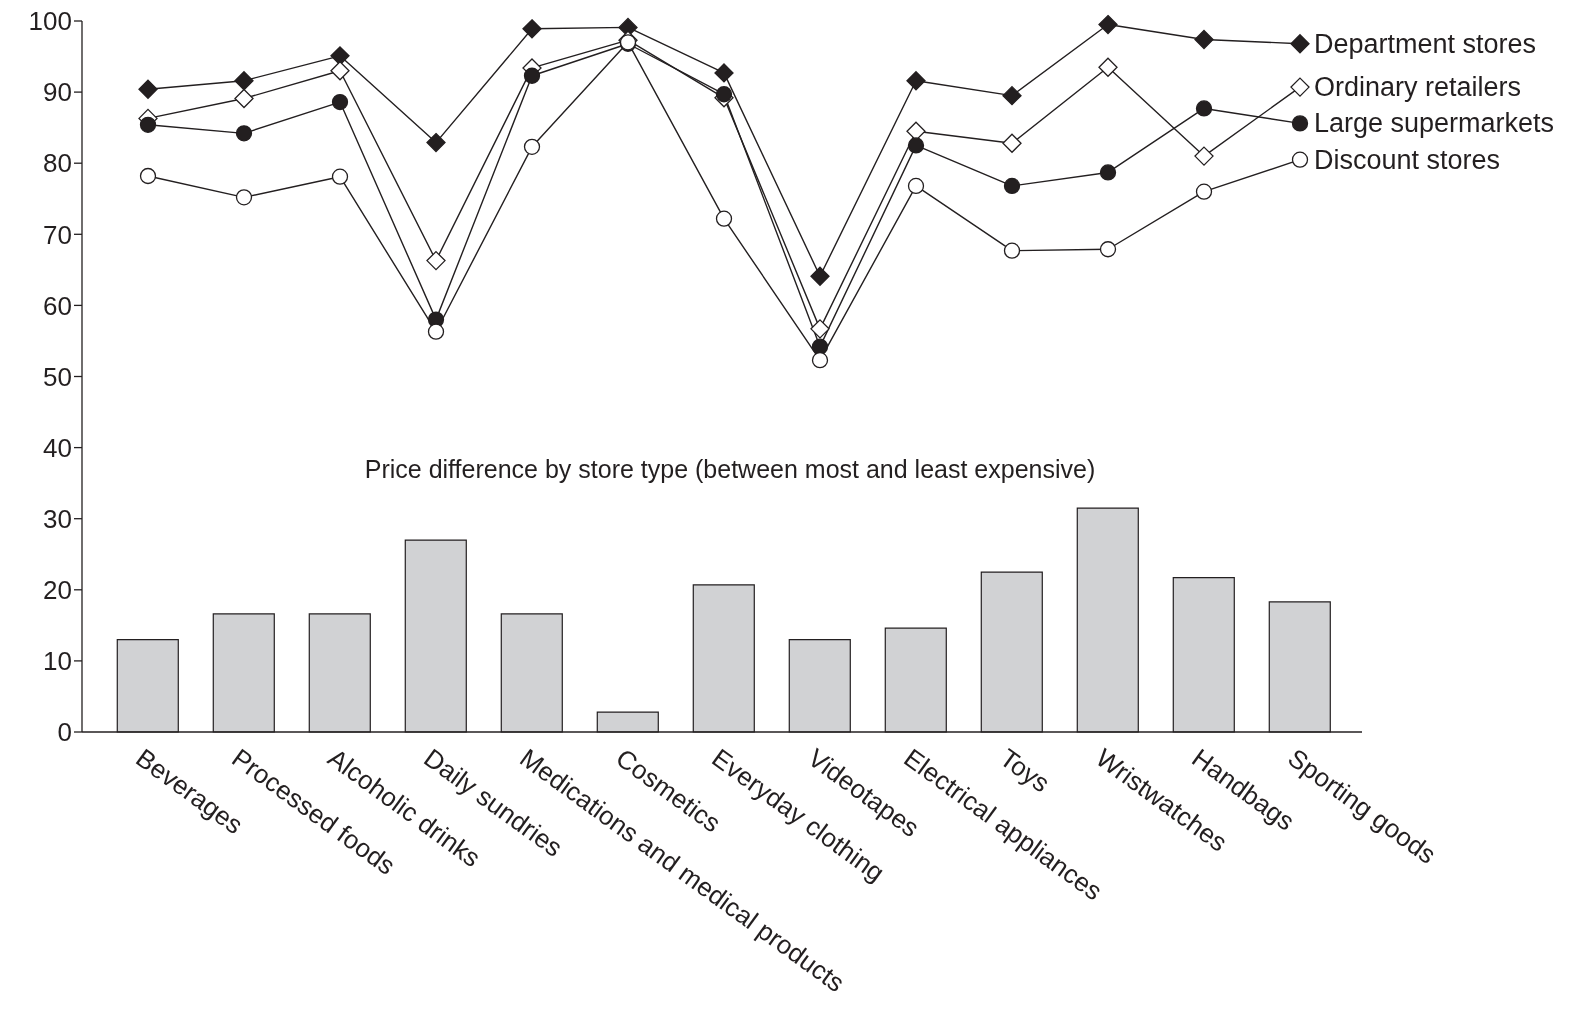 The width and height of the screenshot is (1595, 1022). What do you see at coordinates (57, 376) in the screenshot?
I see `y-tick-label: 50` at bounding box center [57, 376].